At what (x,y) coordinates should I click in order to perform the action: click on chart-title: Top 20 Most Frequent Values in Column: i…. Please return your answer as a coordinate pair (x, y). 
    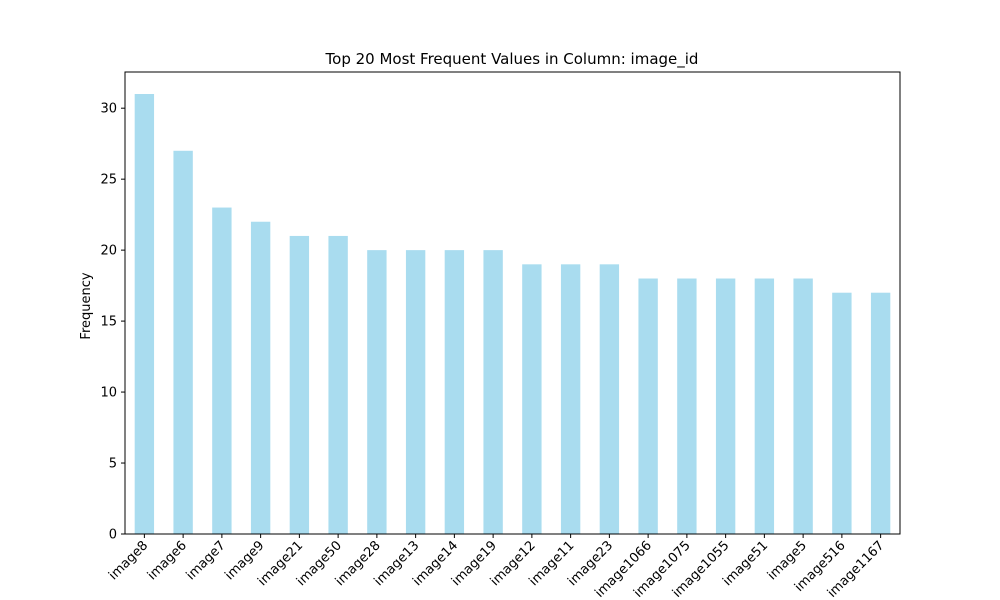
    Looking at the image, I should click on (512, 59).